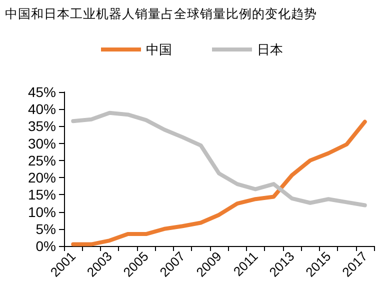  Describe the element at coordinates (42, 194) in the screenshot. I see `y-tick-label: 15%` at that location.